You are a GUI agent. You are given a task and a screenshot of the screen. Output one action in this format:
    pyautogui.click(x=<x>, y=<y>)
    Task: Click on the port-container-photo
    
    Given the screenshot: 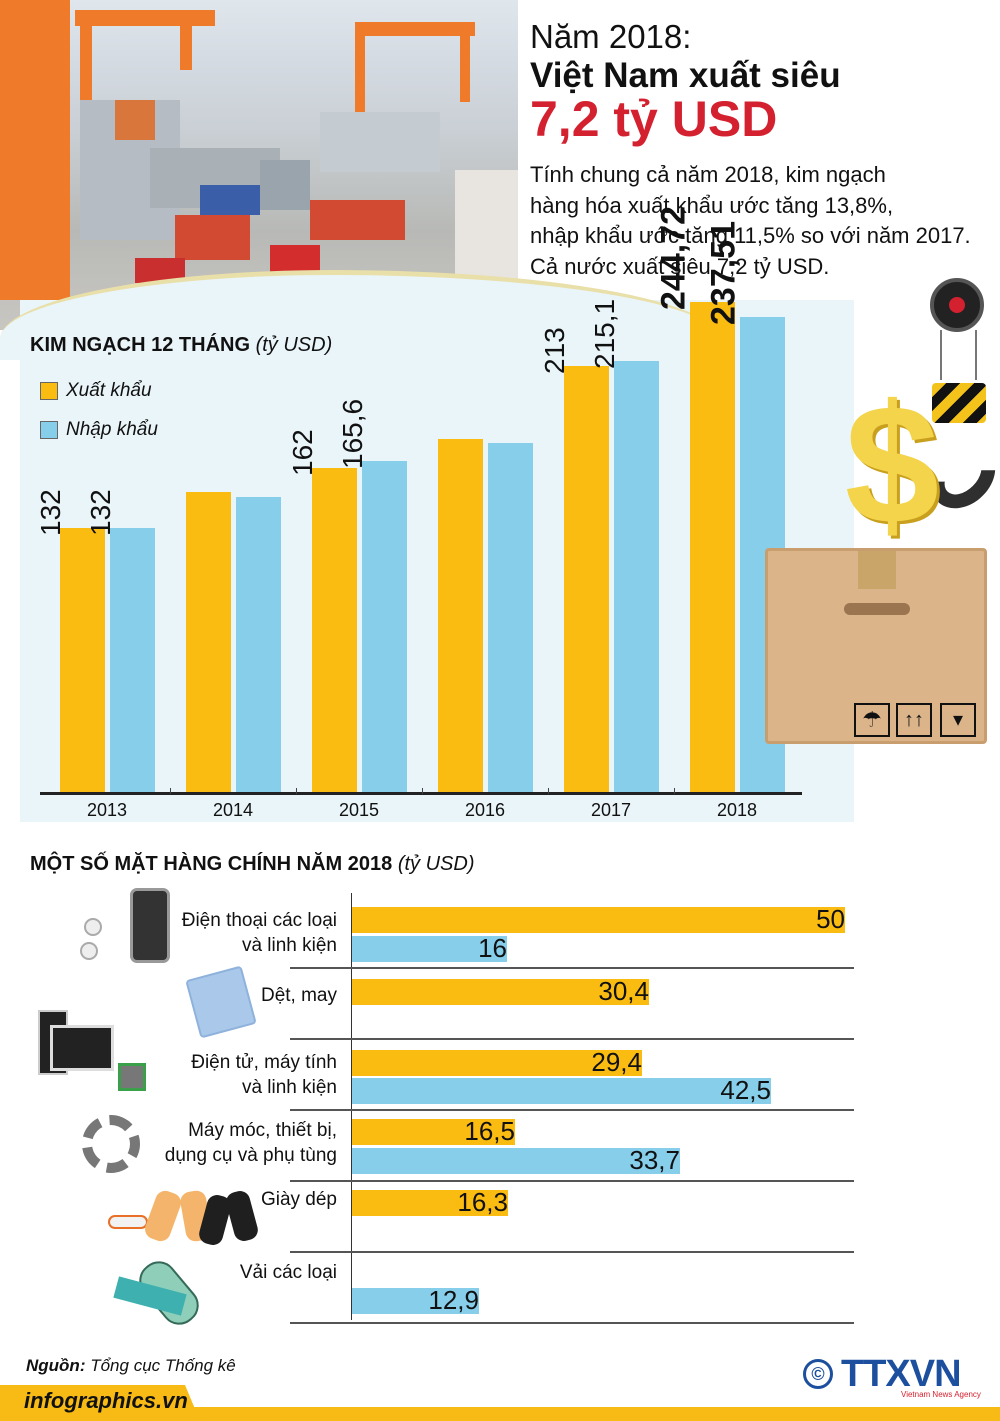 What is the action you would take?
    pyautogui.click(x=259, y=165)
    